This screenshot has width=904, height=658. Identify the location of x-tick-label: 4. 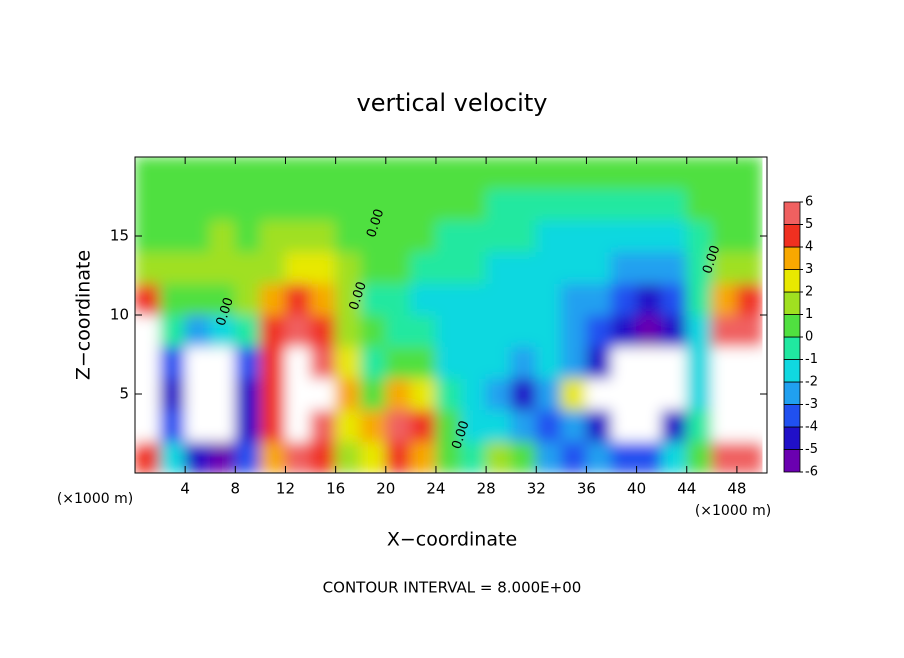
(185, 489).